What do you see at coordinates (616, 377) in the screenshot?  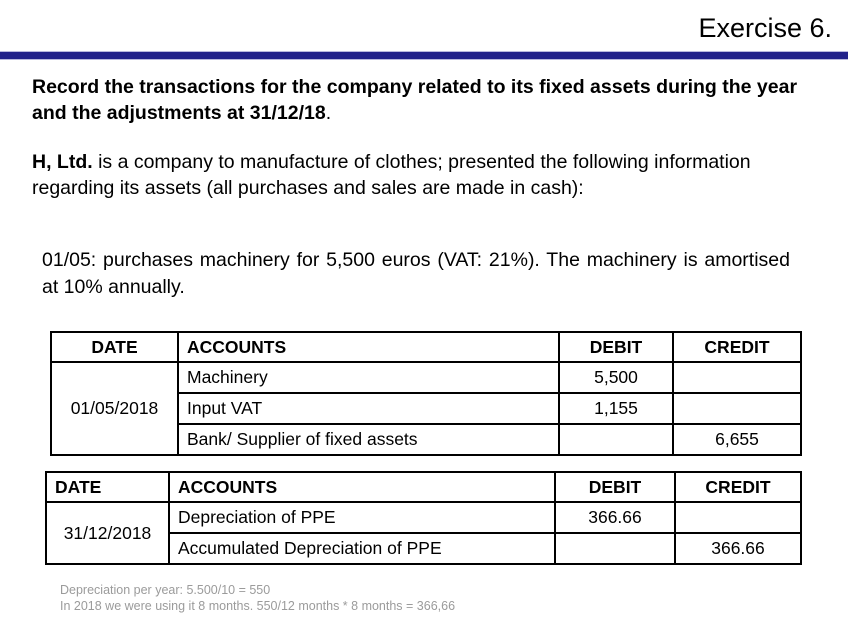 I see `debit-cell: 5,500` at bounding box center [616, 377].